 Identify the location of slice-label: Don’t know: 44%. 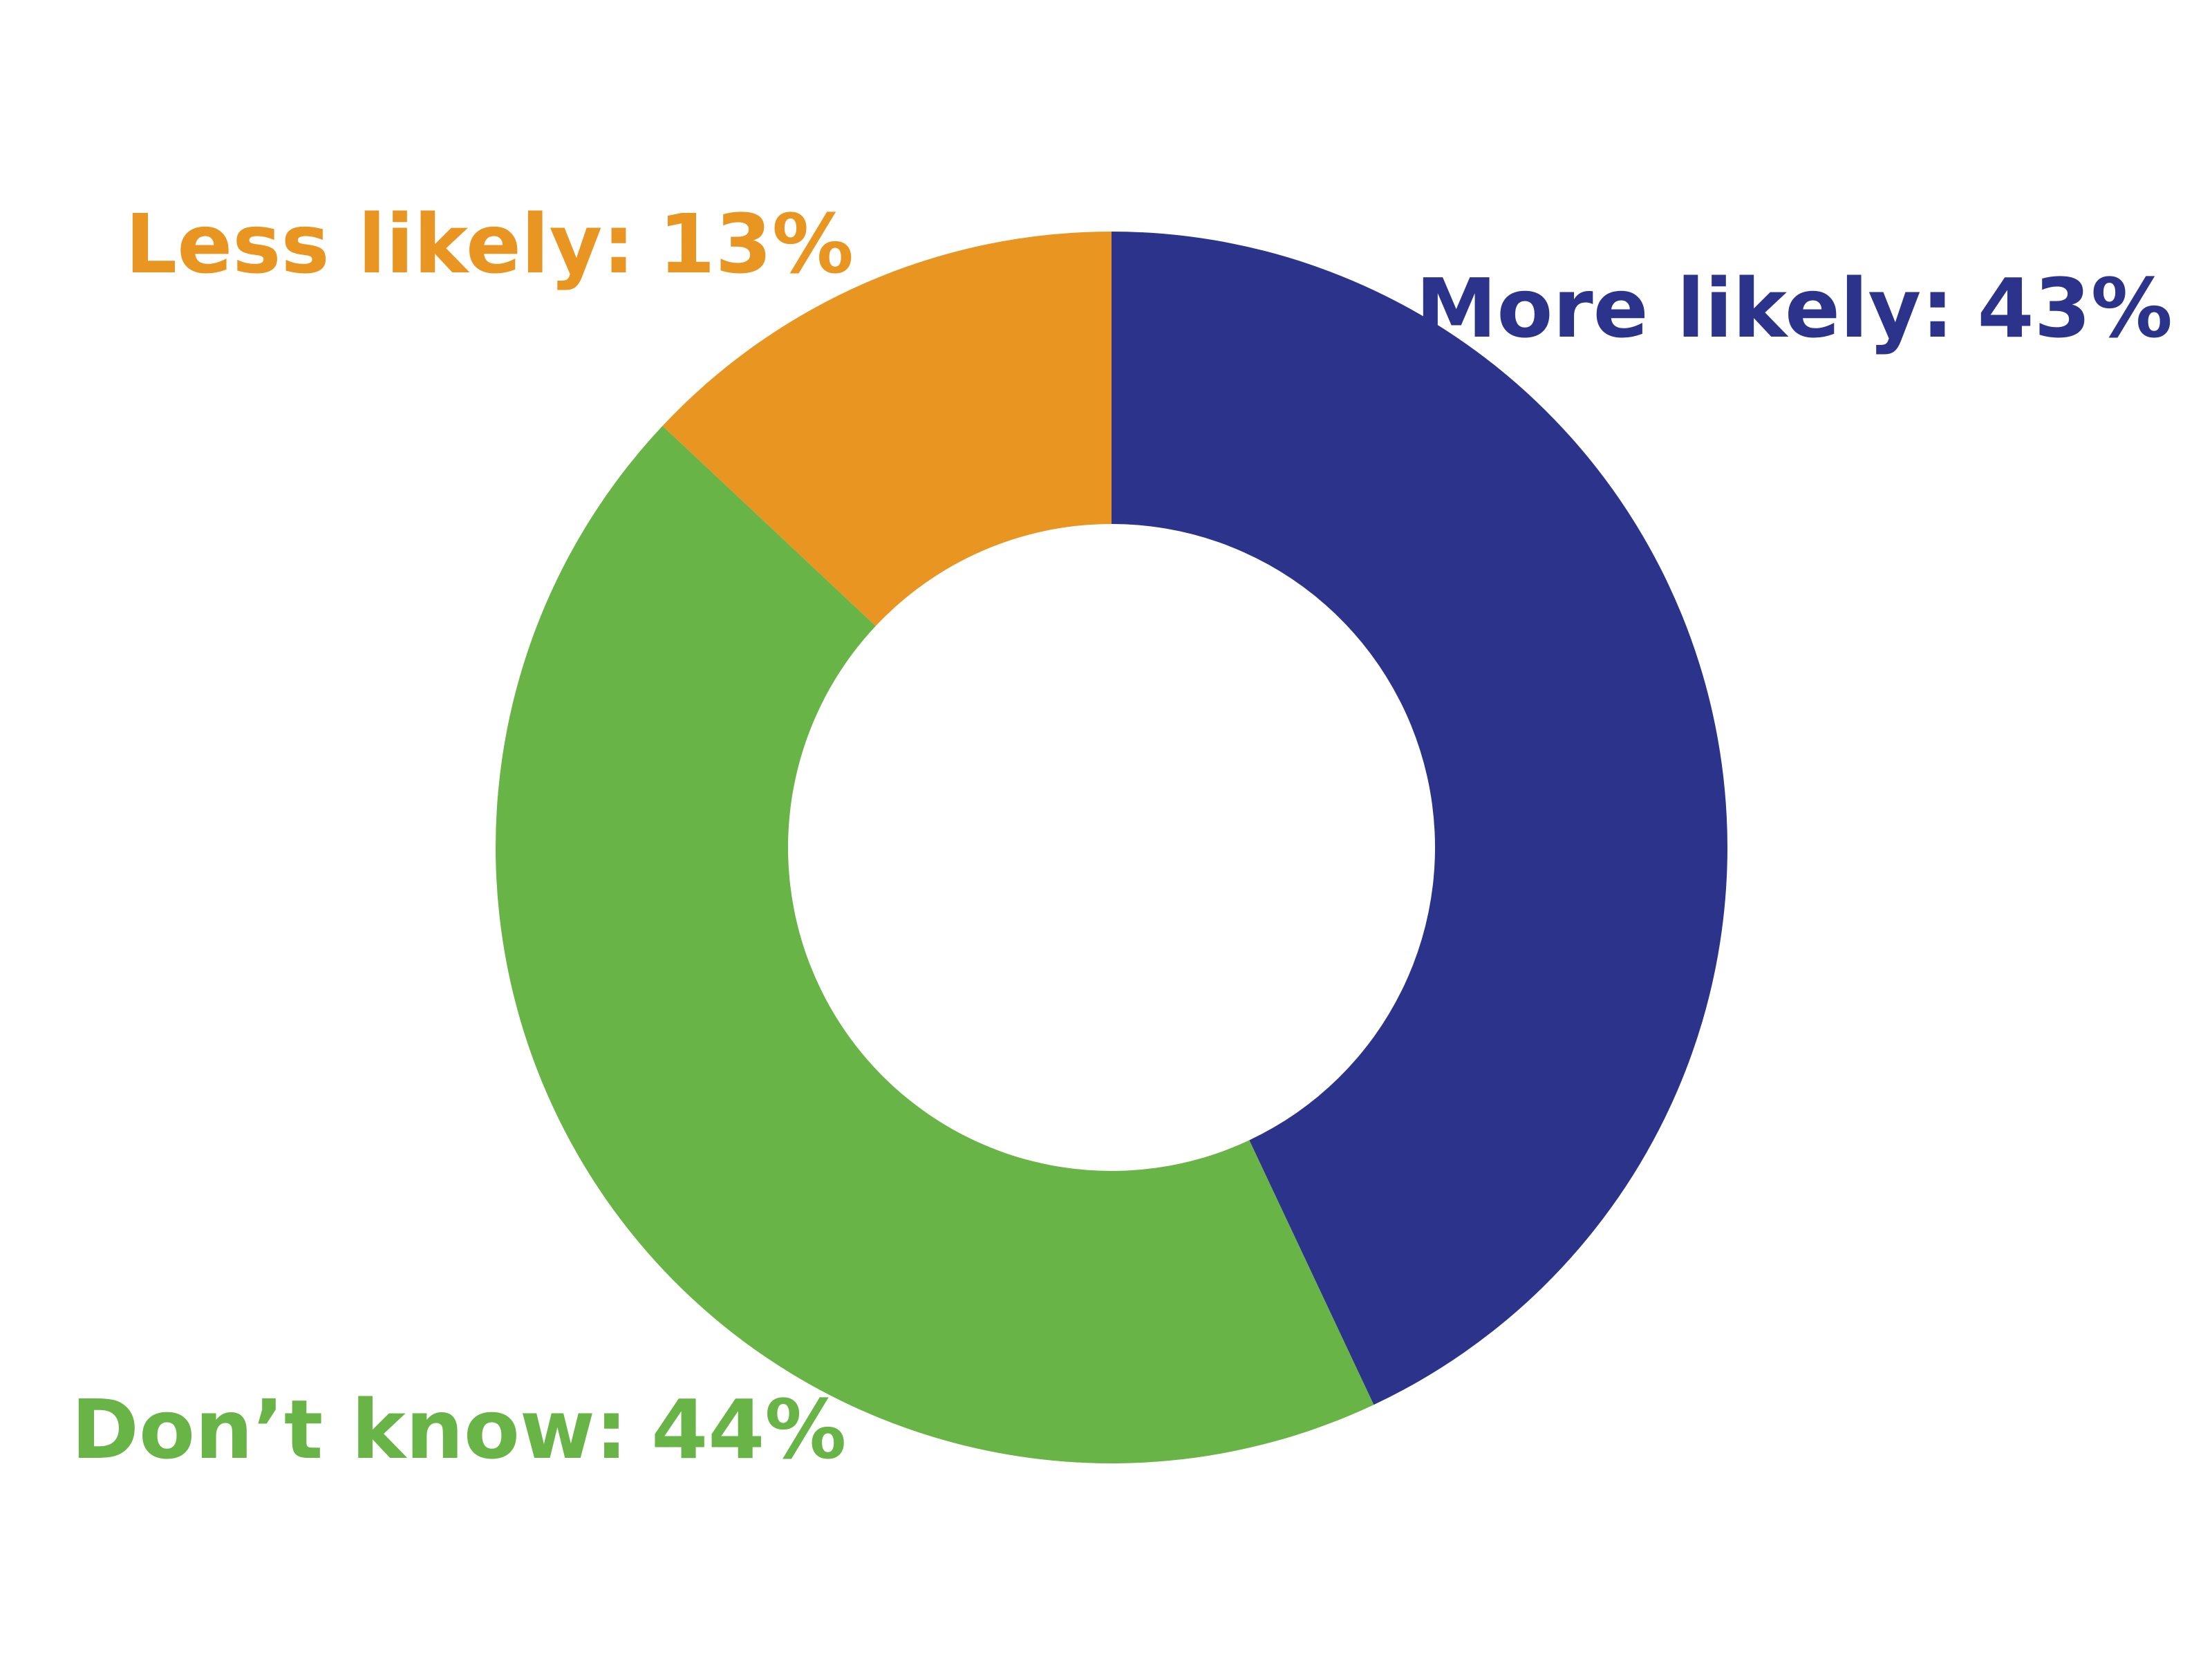
(459, 1429).